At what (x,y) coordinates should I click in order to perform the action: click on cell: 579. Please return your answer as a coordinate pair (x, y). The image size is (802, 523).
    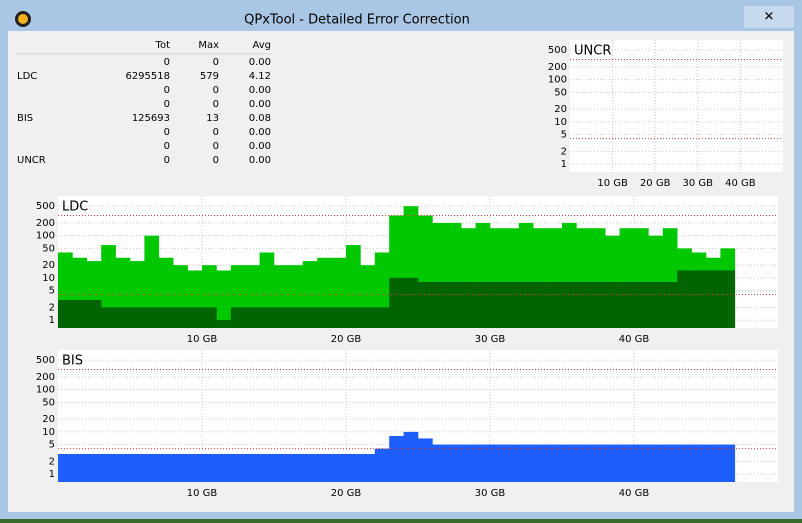
    Looking at the image, I should click on (209, 76).